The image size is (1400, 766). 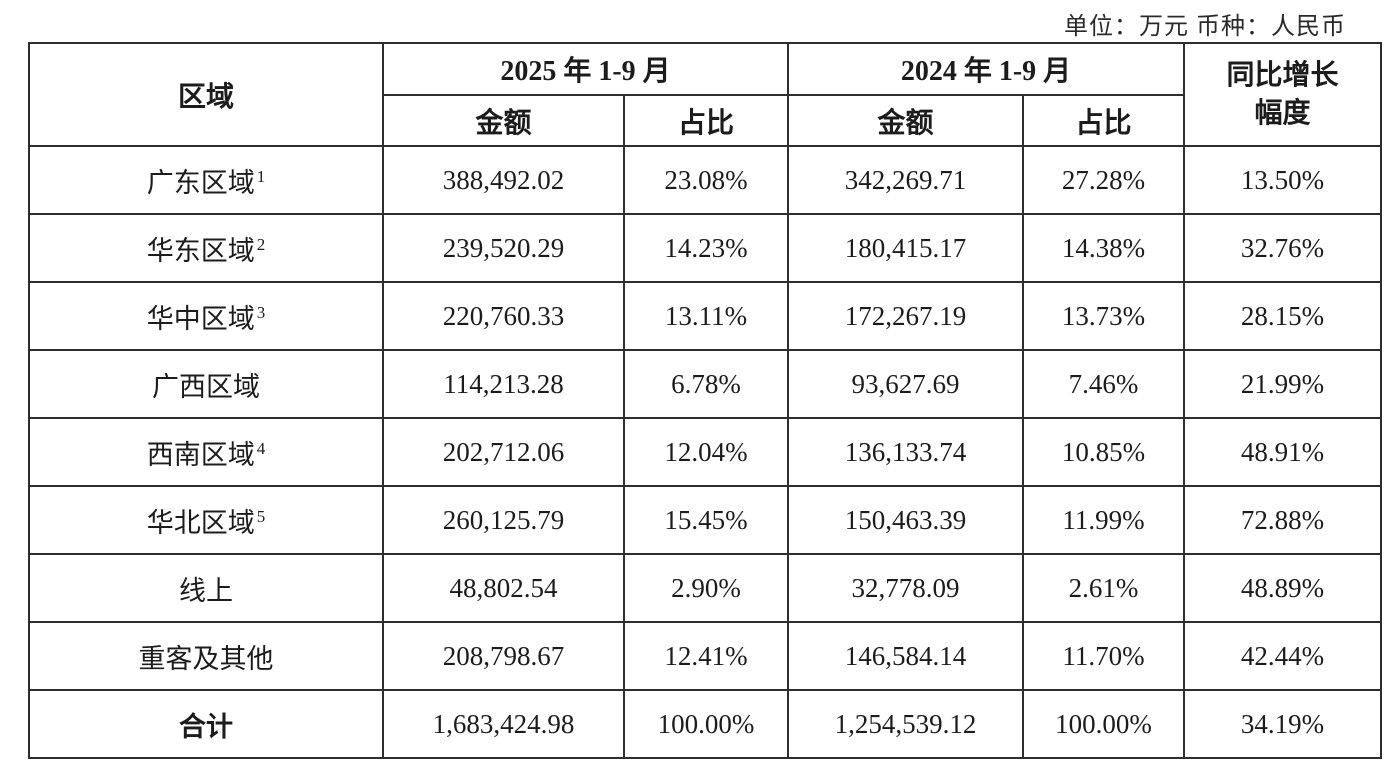 I want to click on share-2024-cell: 7.46%, so click(x=1104, y=384).